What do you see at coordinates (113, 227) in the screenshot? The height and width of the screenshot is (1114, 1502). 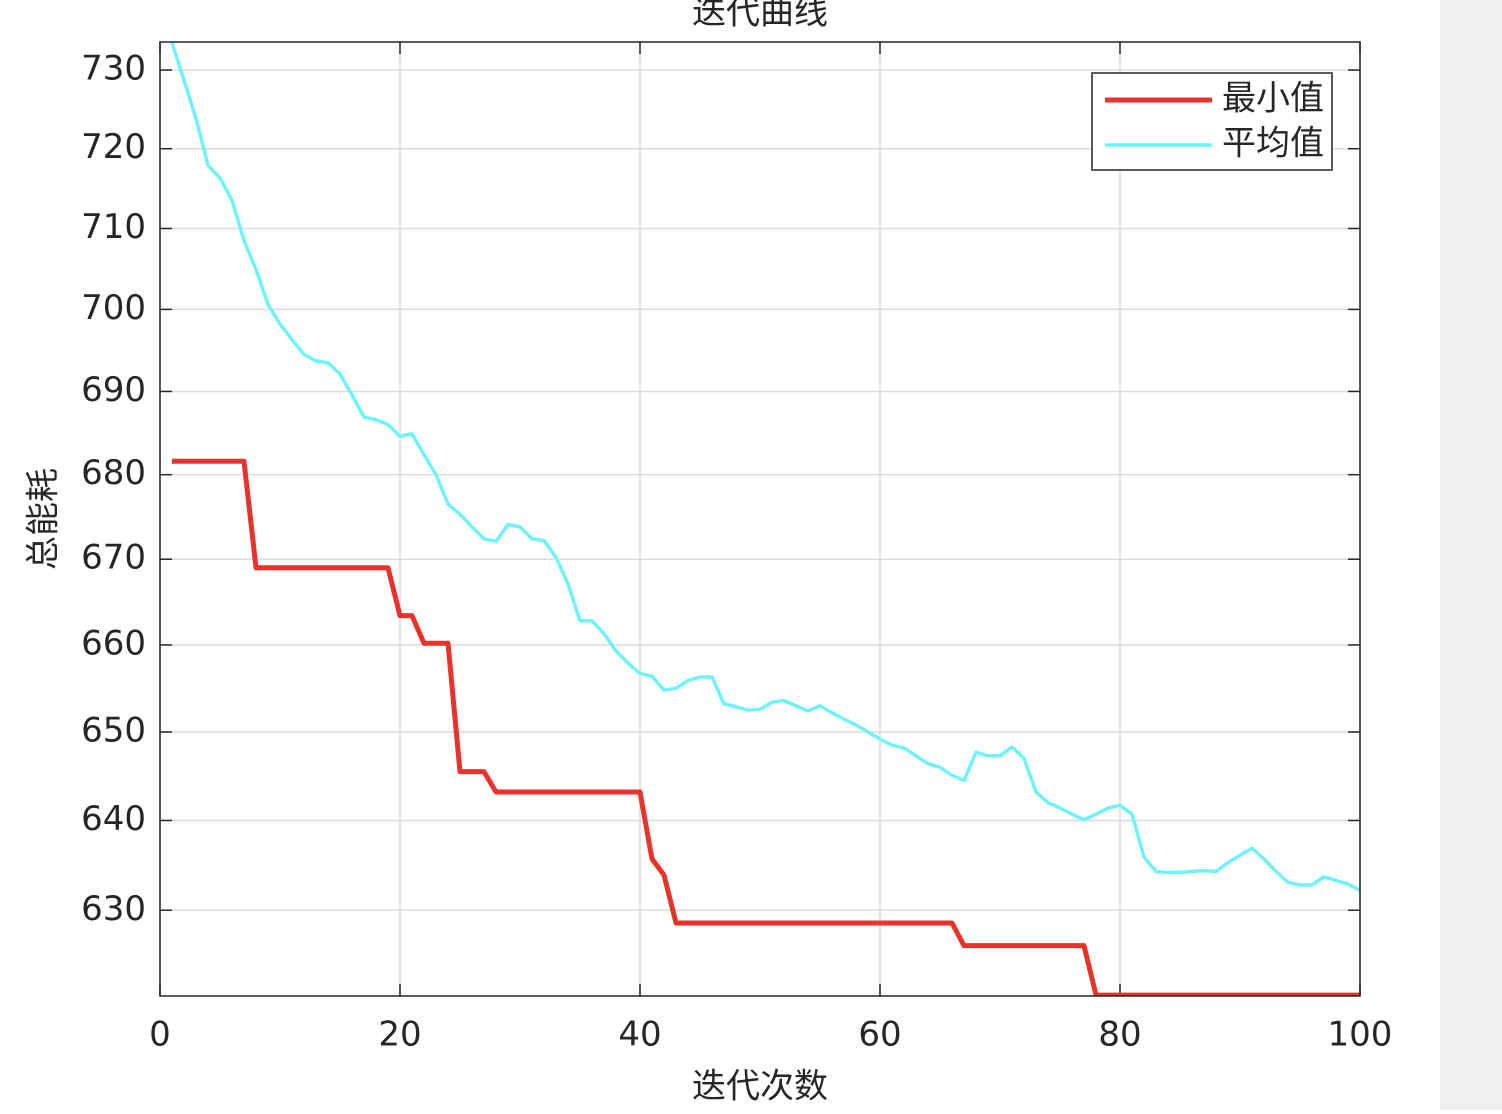 I see `y-tick-label: 710` at bounding box center [113, 227].